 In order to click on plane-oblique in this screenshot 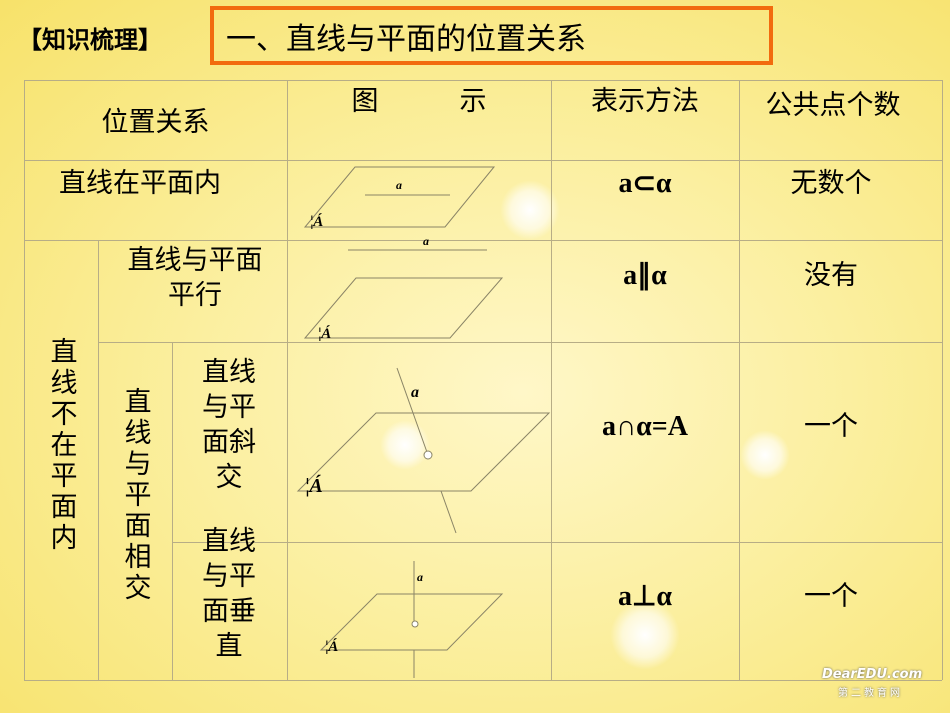, I will do `click(423, 452)`.